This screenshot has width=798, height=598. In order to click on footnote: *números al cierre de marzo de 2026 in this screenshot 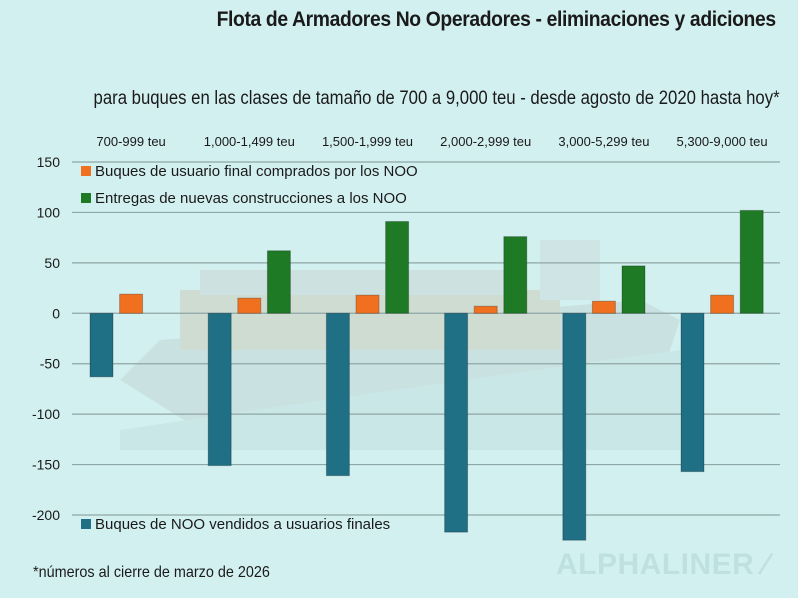, I will do `click(151, 572)`.